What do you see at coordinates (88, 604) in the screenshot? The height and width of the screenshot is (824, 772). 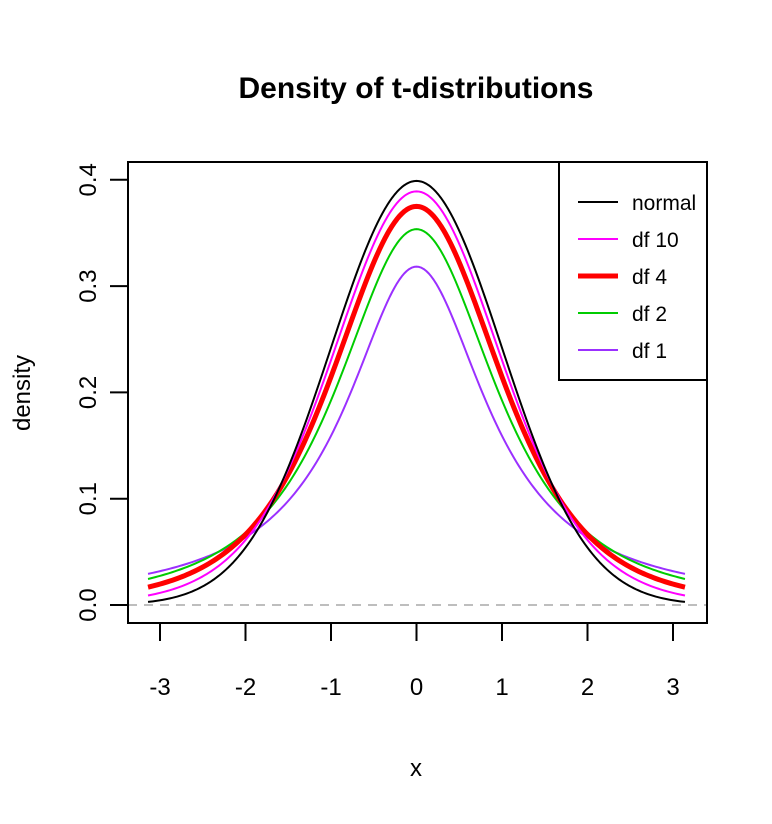 I see `y-tick-label: 0.0` at bounding box center [88, 604].